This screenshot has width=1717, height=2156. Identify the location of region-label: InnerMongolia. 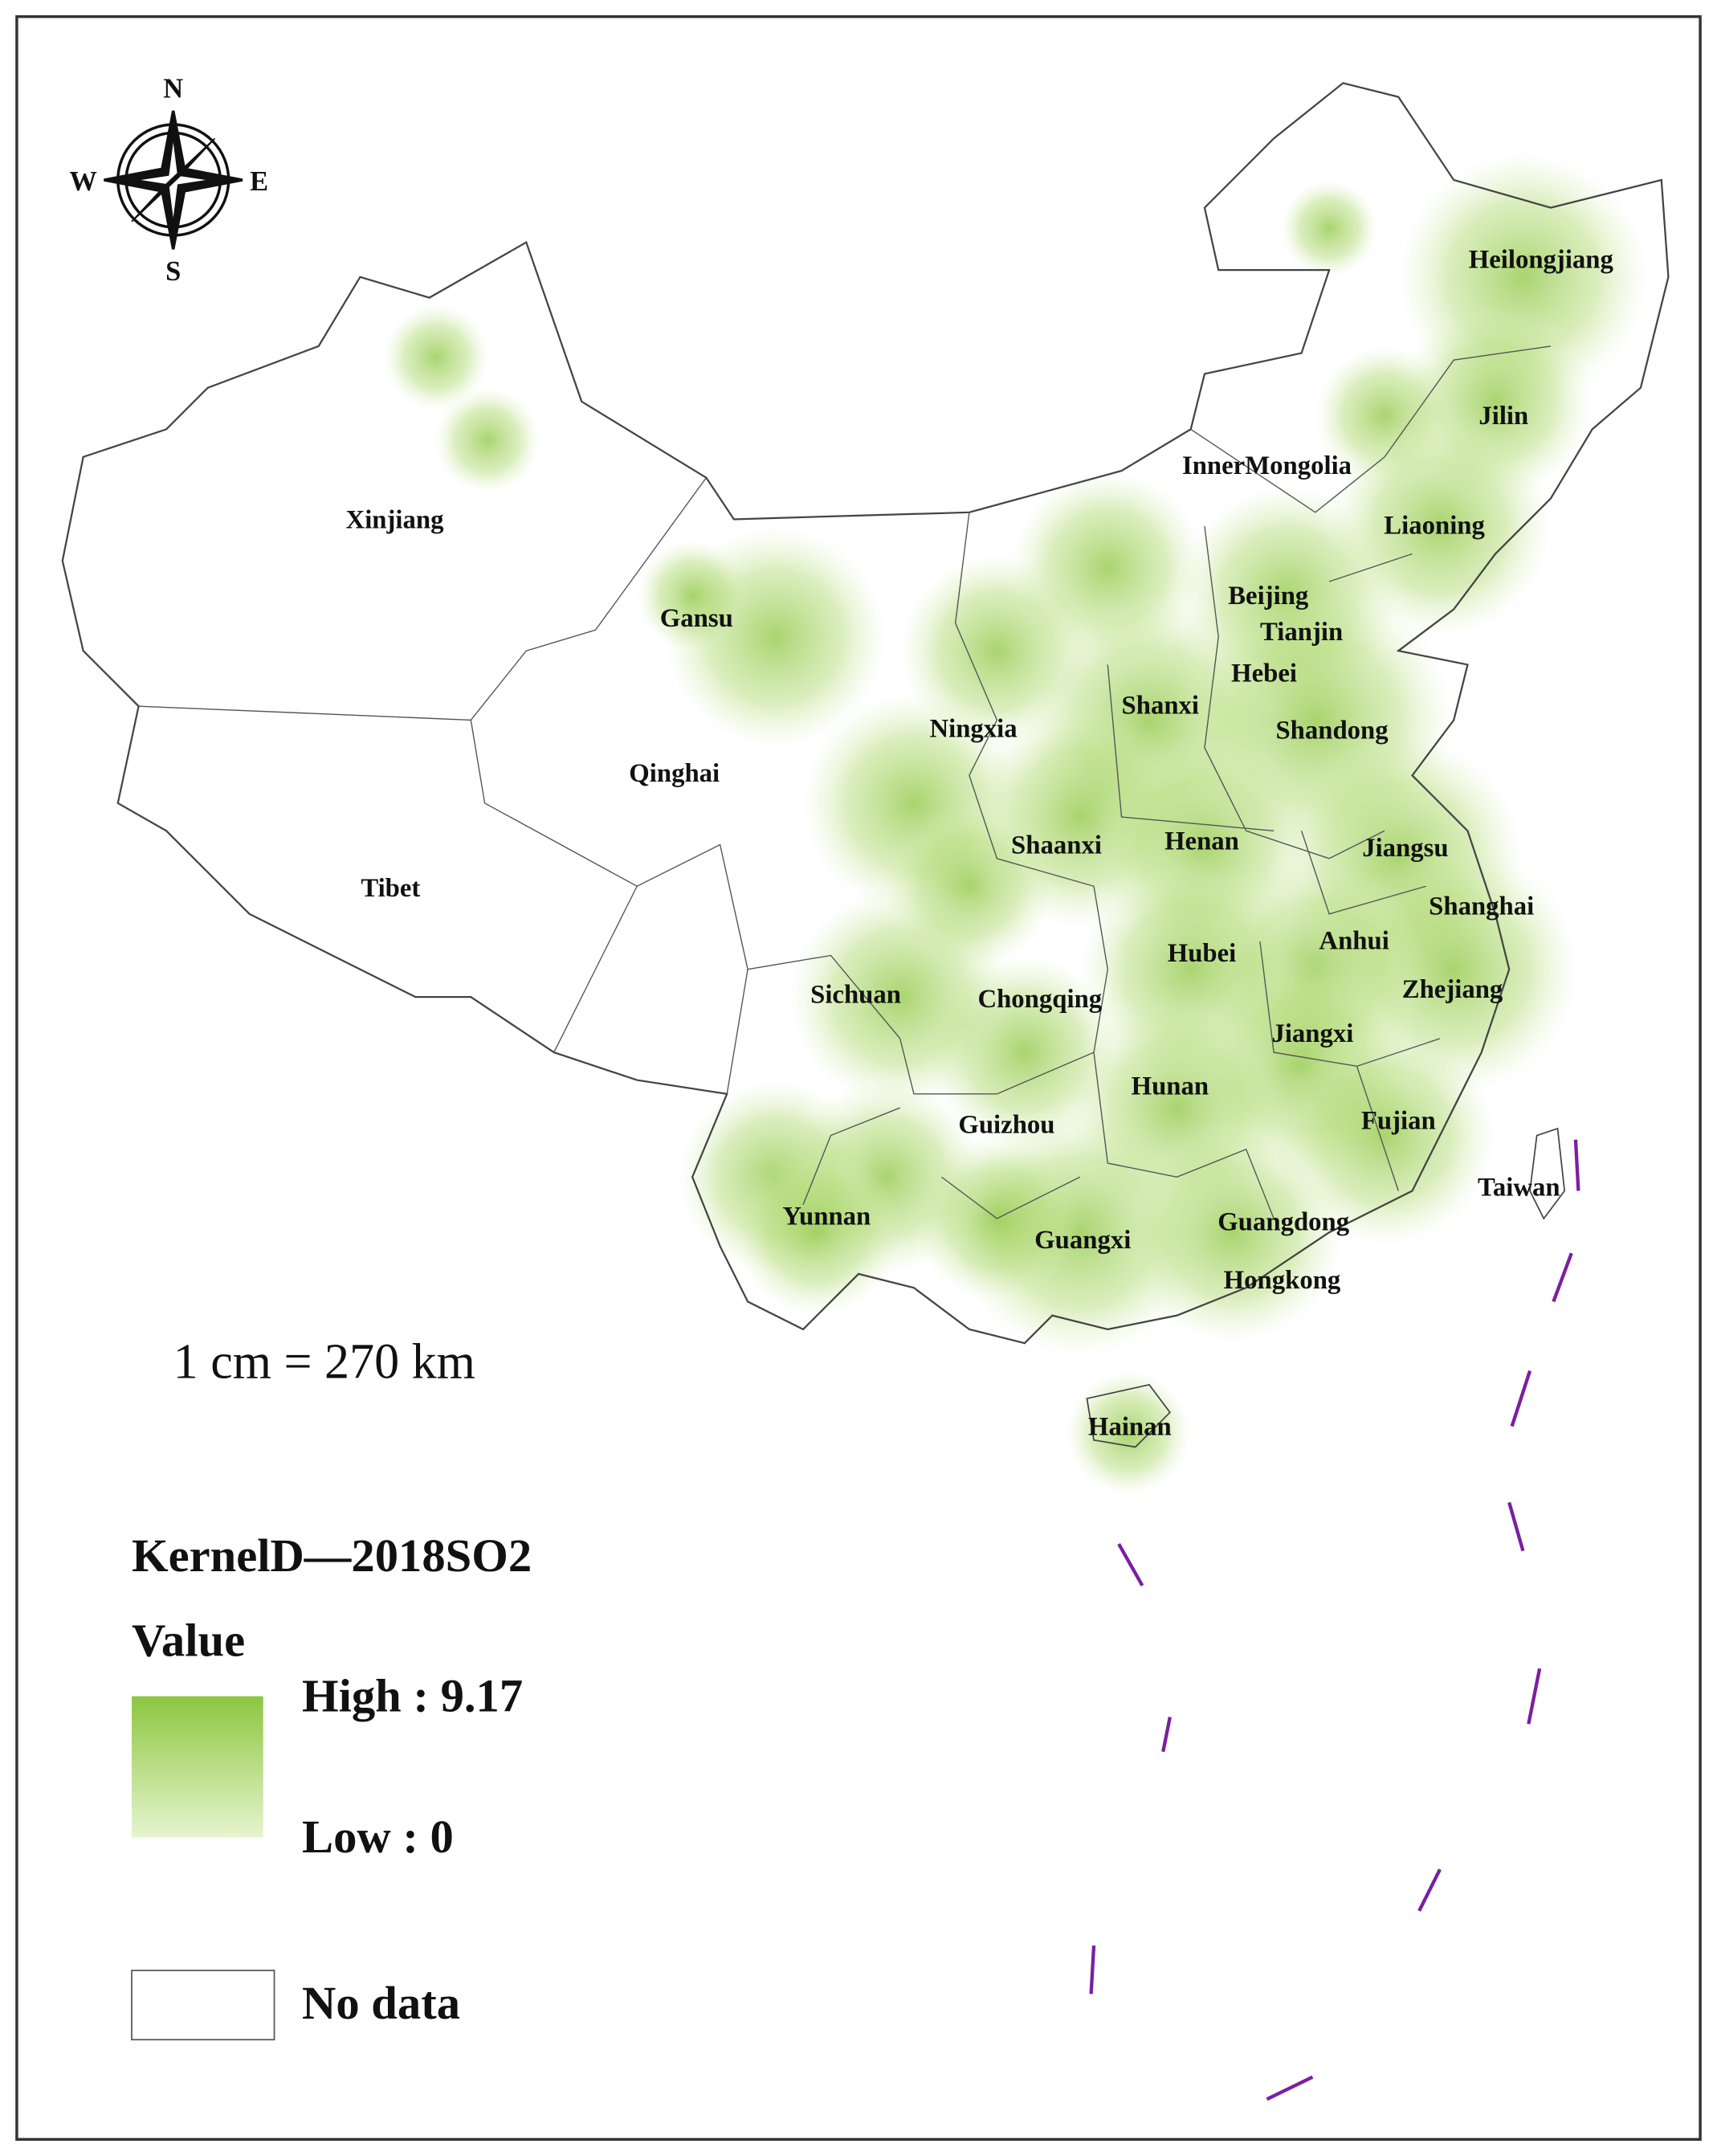
(1267, 465).